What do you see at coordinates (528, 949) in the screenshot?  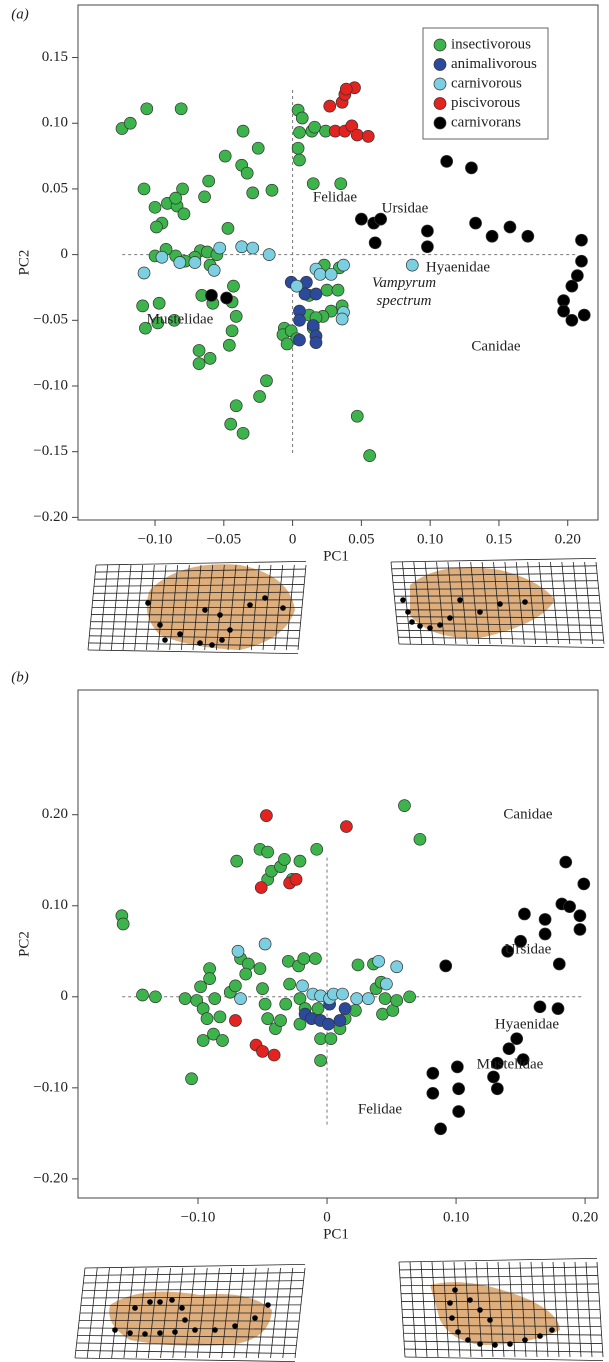 I see `annotation: Ursidae` at bounding box center [528, 949].